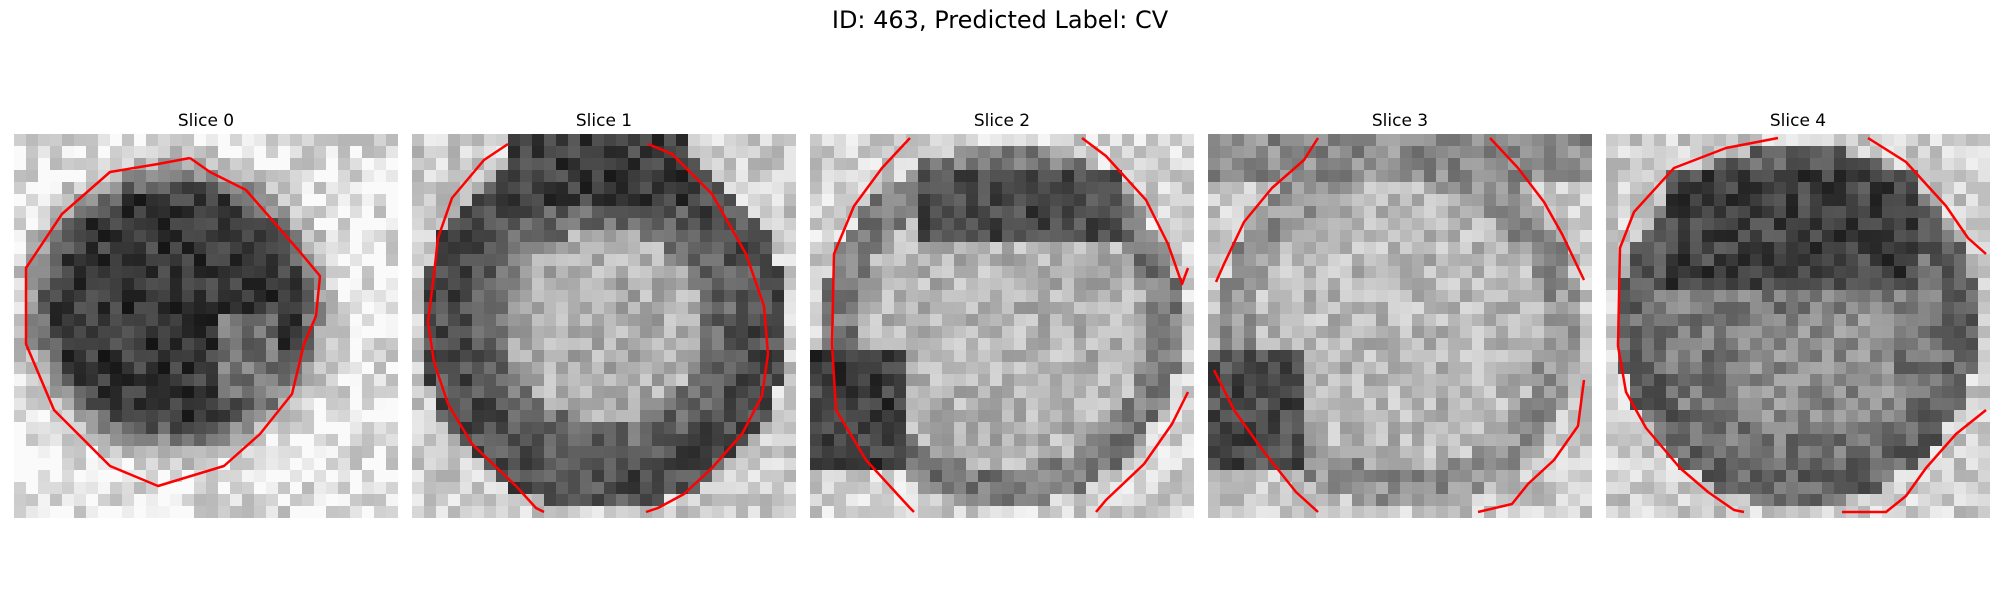 This screenshot has height=600, width=2000. I want to click on slice-panel-2: Slice 2, so click(1002, 313).